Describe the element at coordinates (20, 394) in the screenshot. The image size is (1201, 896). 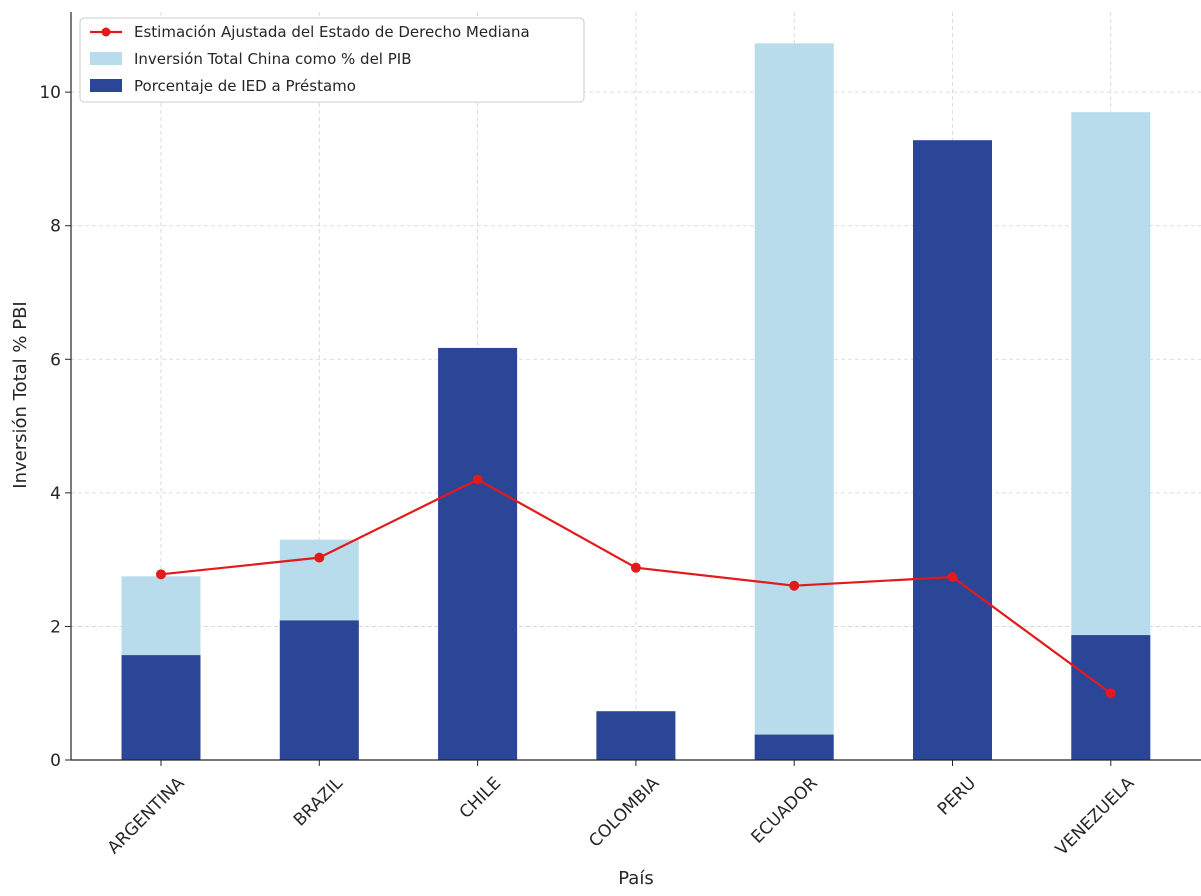
I see `y-axis-title: Inversión Total % PBI` at that location.